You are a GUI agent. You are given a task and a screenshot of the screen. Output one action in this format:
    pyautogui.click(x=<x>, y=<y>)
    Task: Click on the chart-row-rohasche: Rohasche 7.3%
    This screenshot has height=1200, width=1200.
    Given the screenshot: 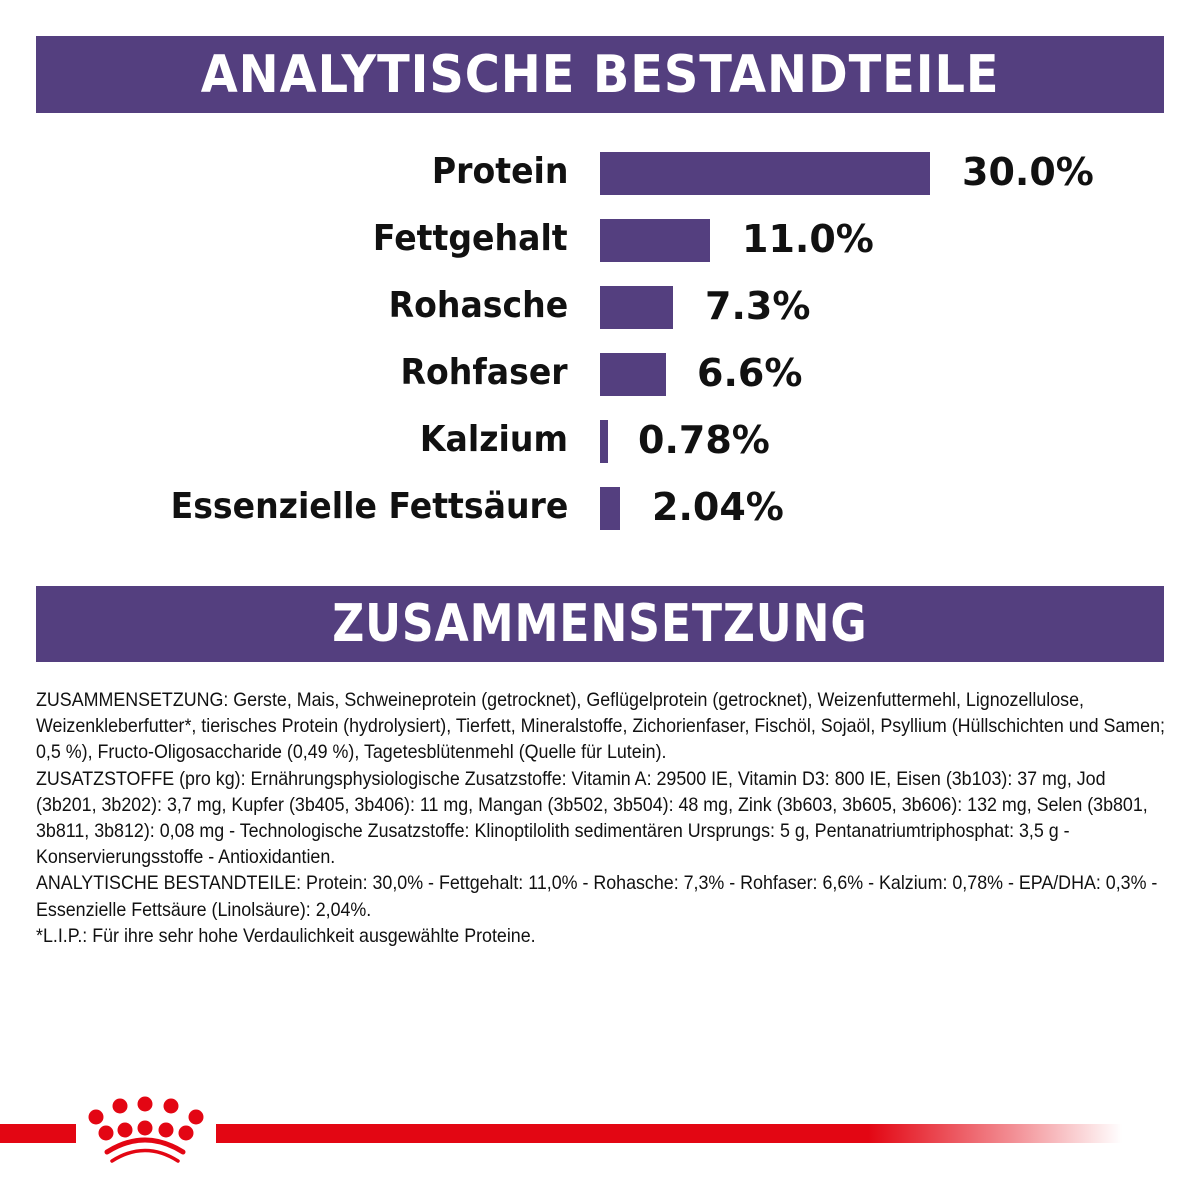 What is the action you would take?
    pyautogui.click(x=600, y=306)
    